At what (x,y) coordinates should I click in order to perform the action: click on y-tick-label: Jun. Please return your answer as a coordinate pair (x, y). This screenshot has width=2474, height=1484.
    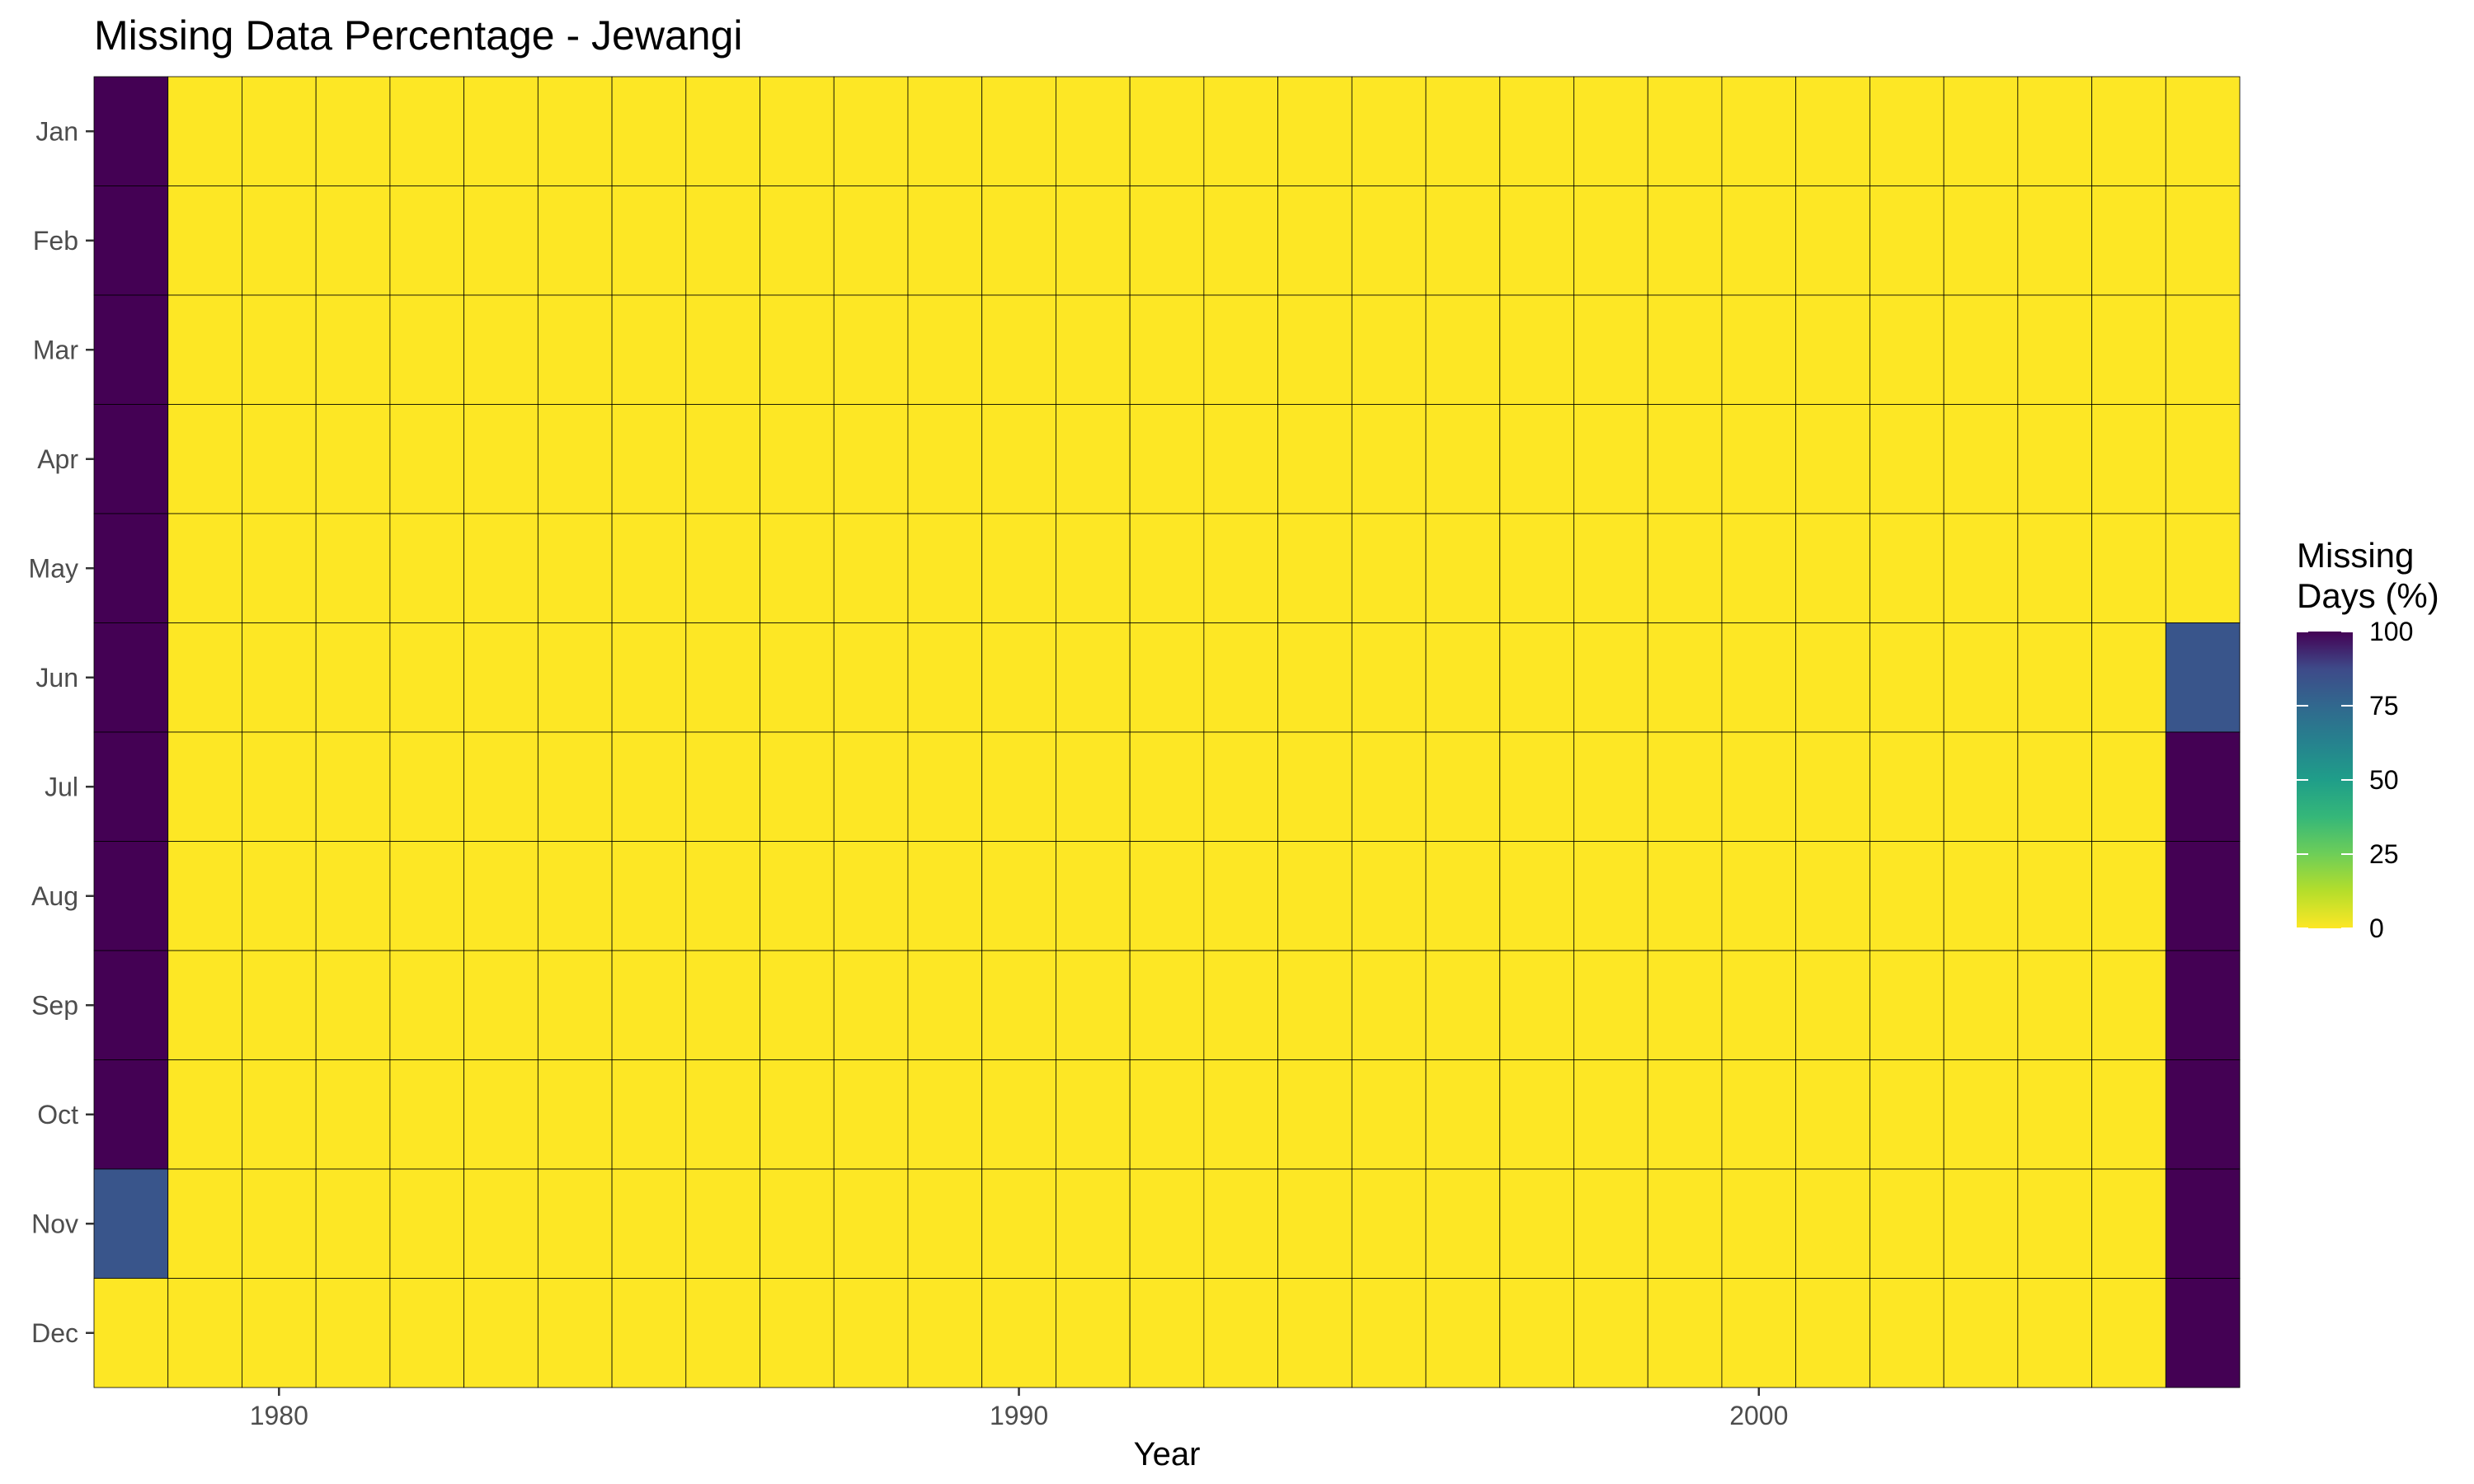
    Looking at the image, I should click on (56, 678).